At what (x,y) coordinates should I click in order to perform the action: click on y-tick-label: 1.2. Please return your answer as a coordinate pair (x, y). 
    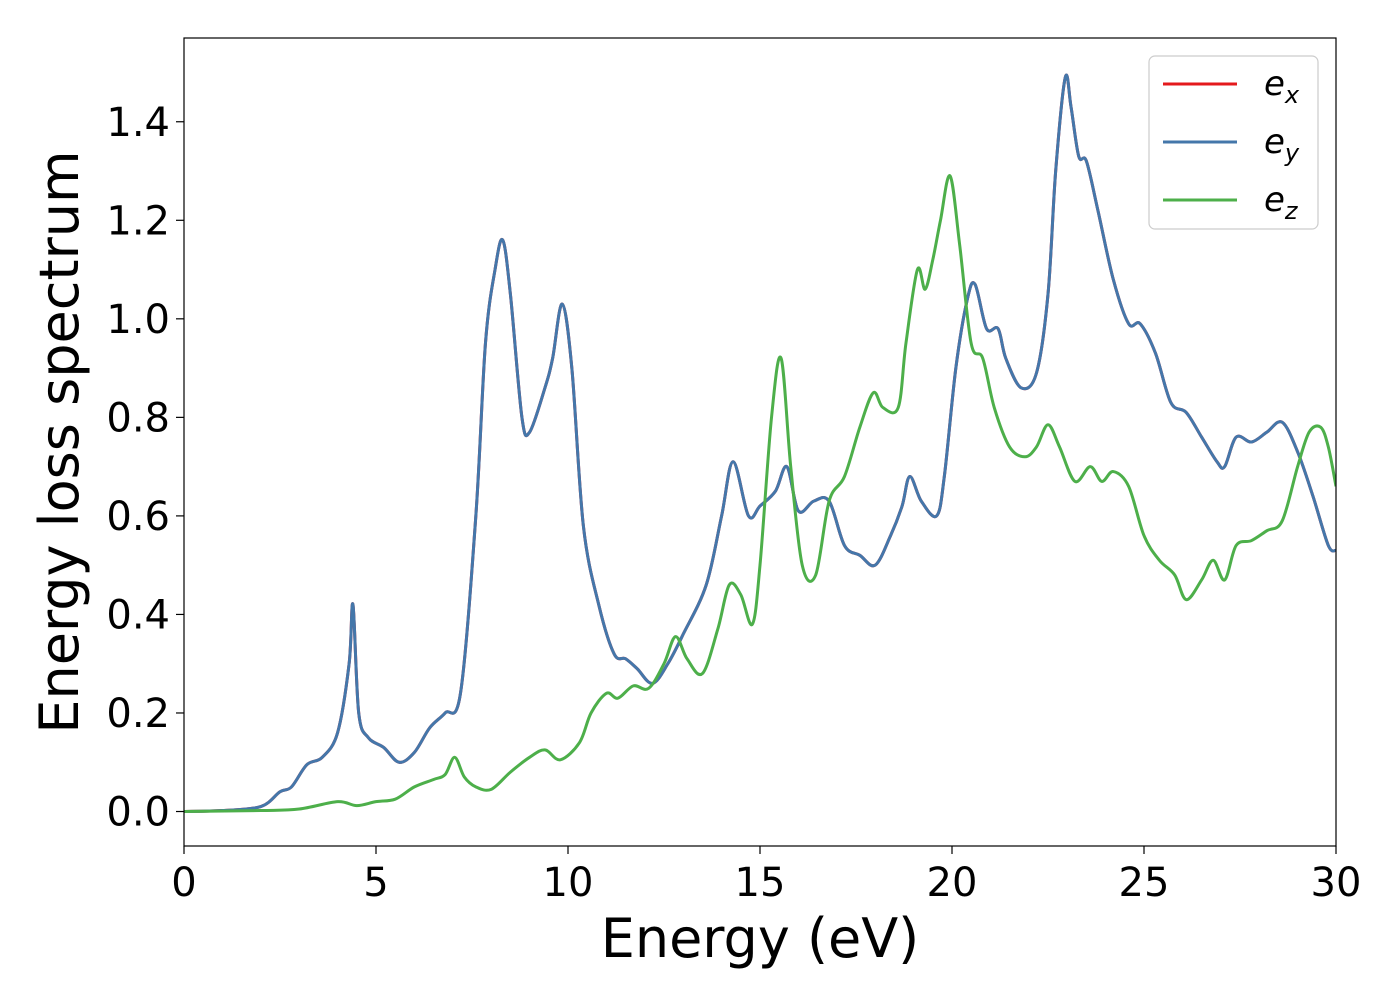
    Looking at the image, I should click on (138, 221).